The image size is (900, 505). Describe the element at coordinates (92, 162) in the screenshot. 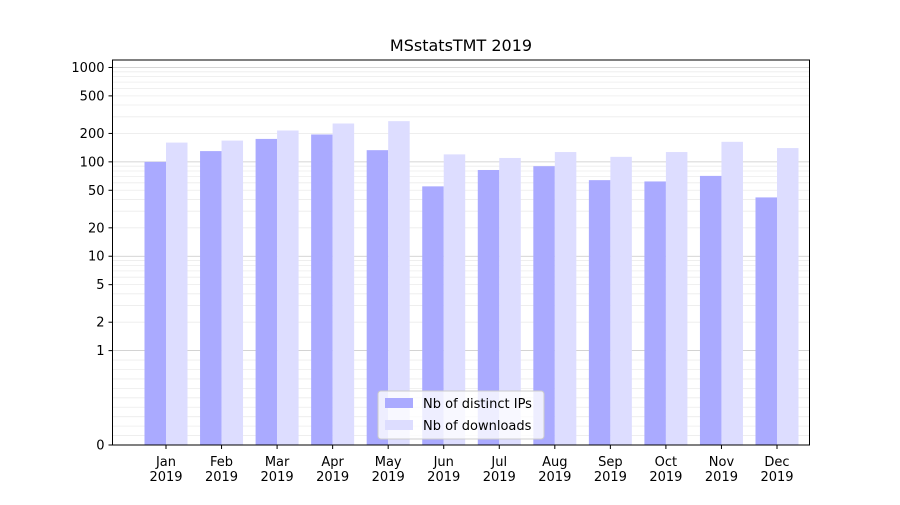

I see `y-tick-label: 100` at that location.